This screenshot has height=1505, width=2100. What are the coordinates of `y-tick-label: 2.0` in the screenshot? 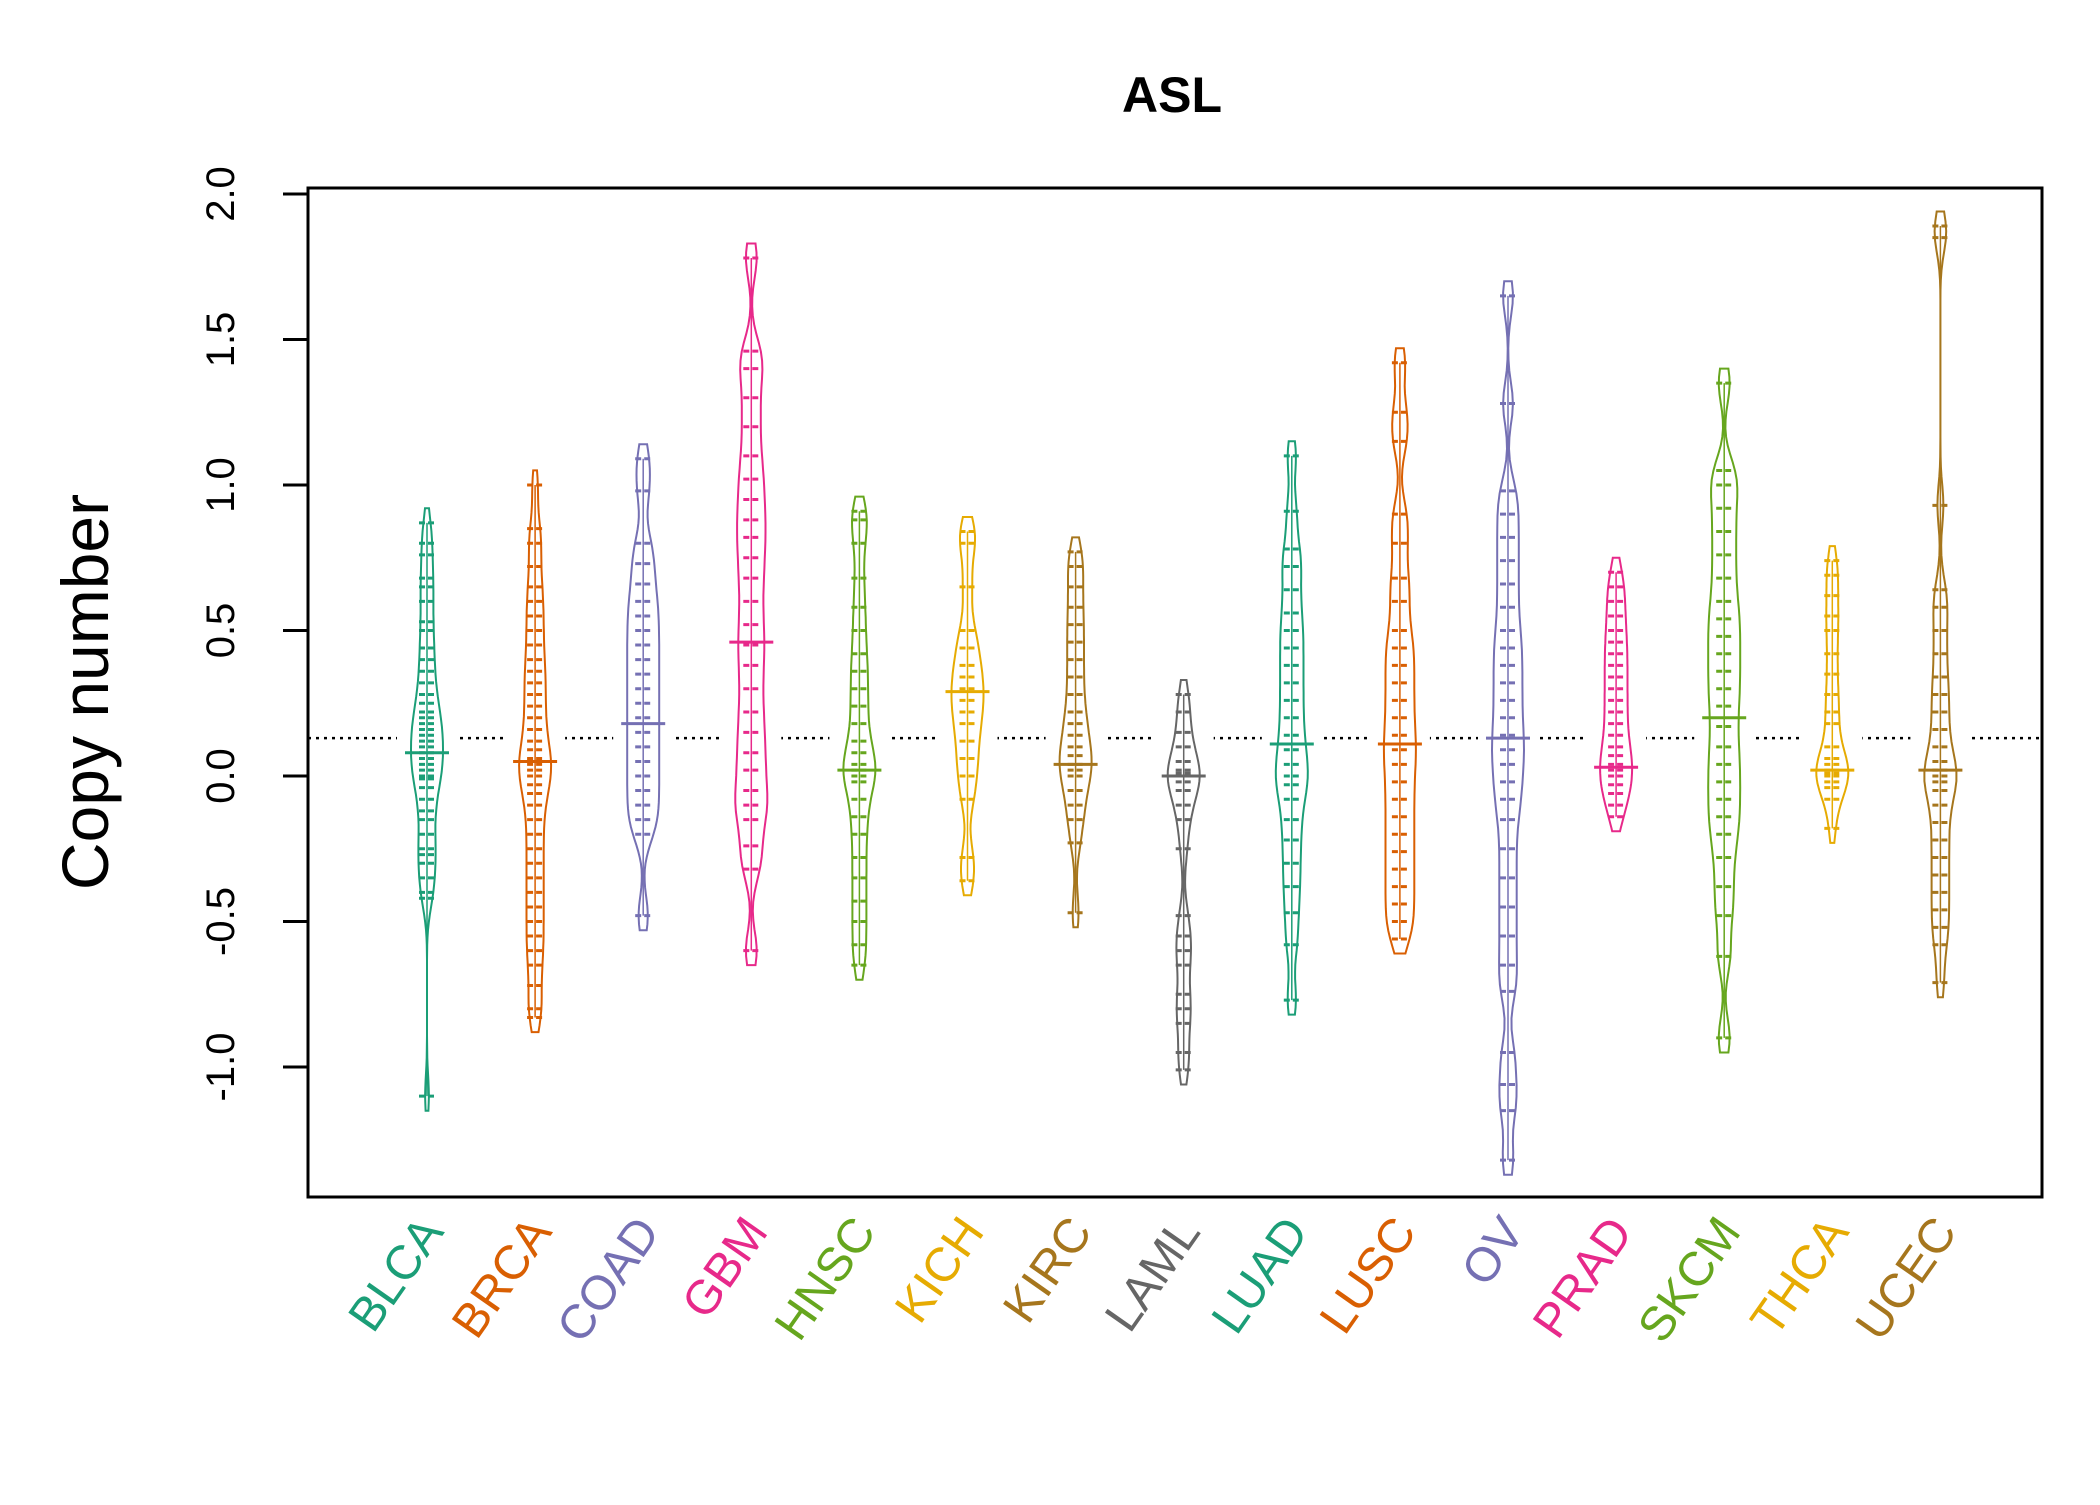 It's located at (221, 194).